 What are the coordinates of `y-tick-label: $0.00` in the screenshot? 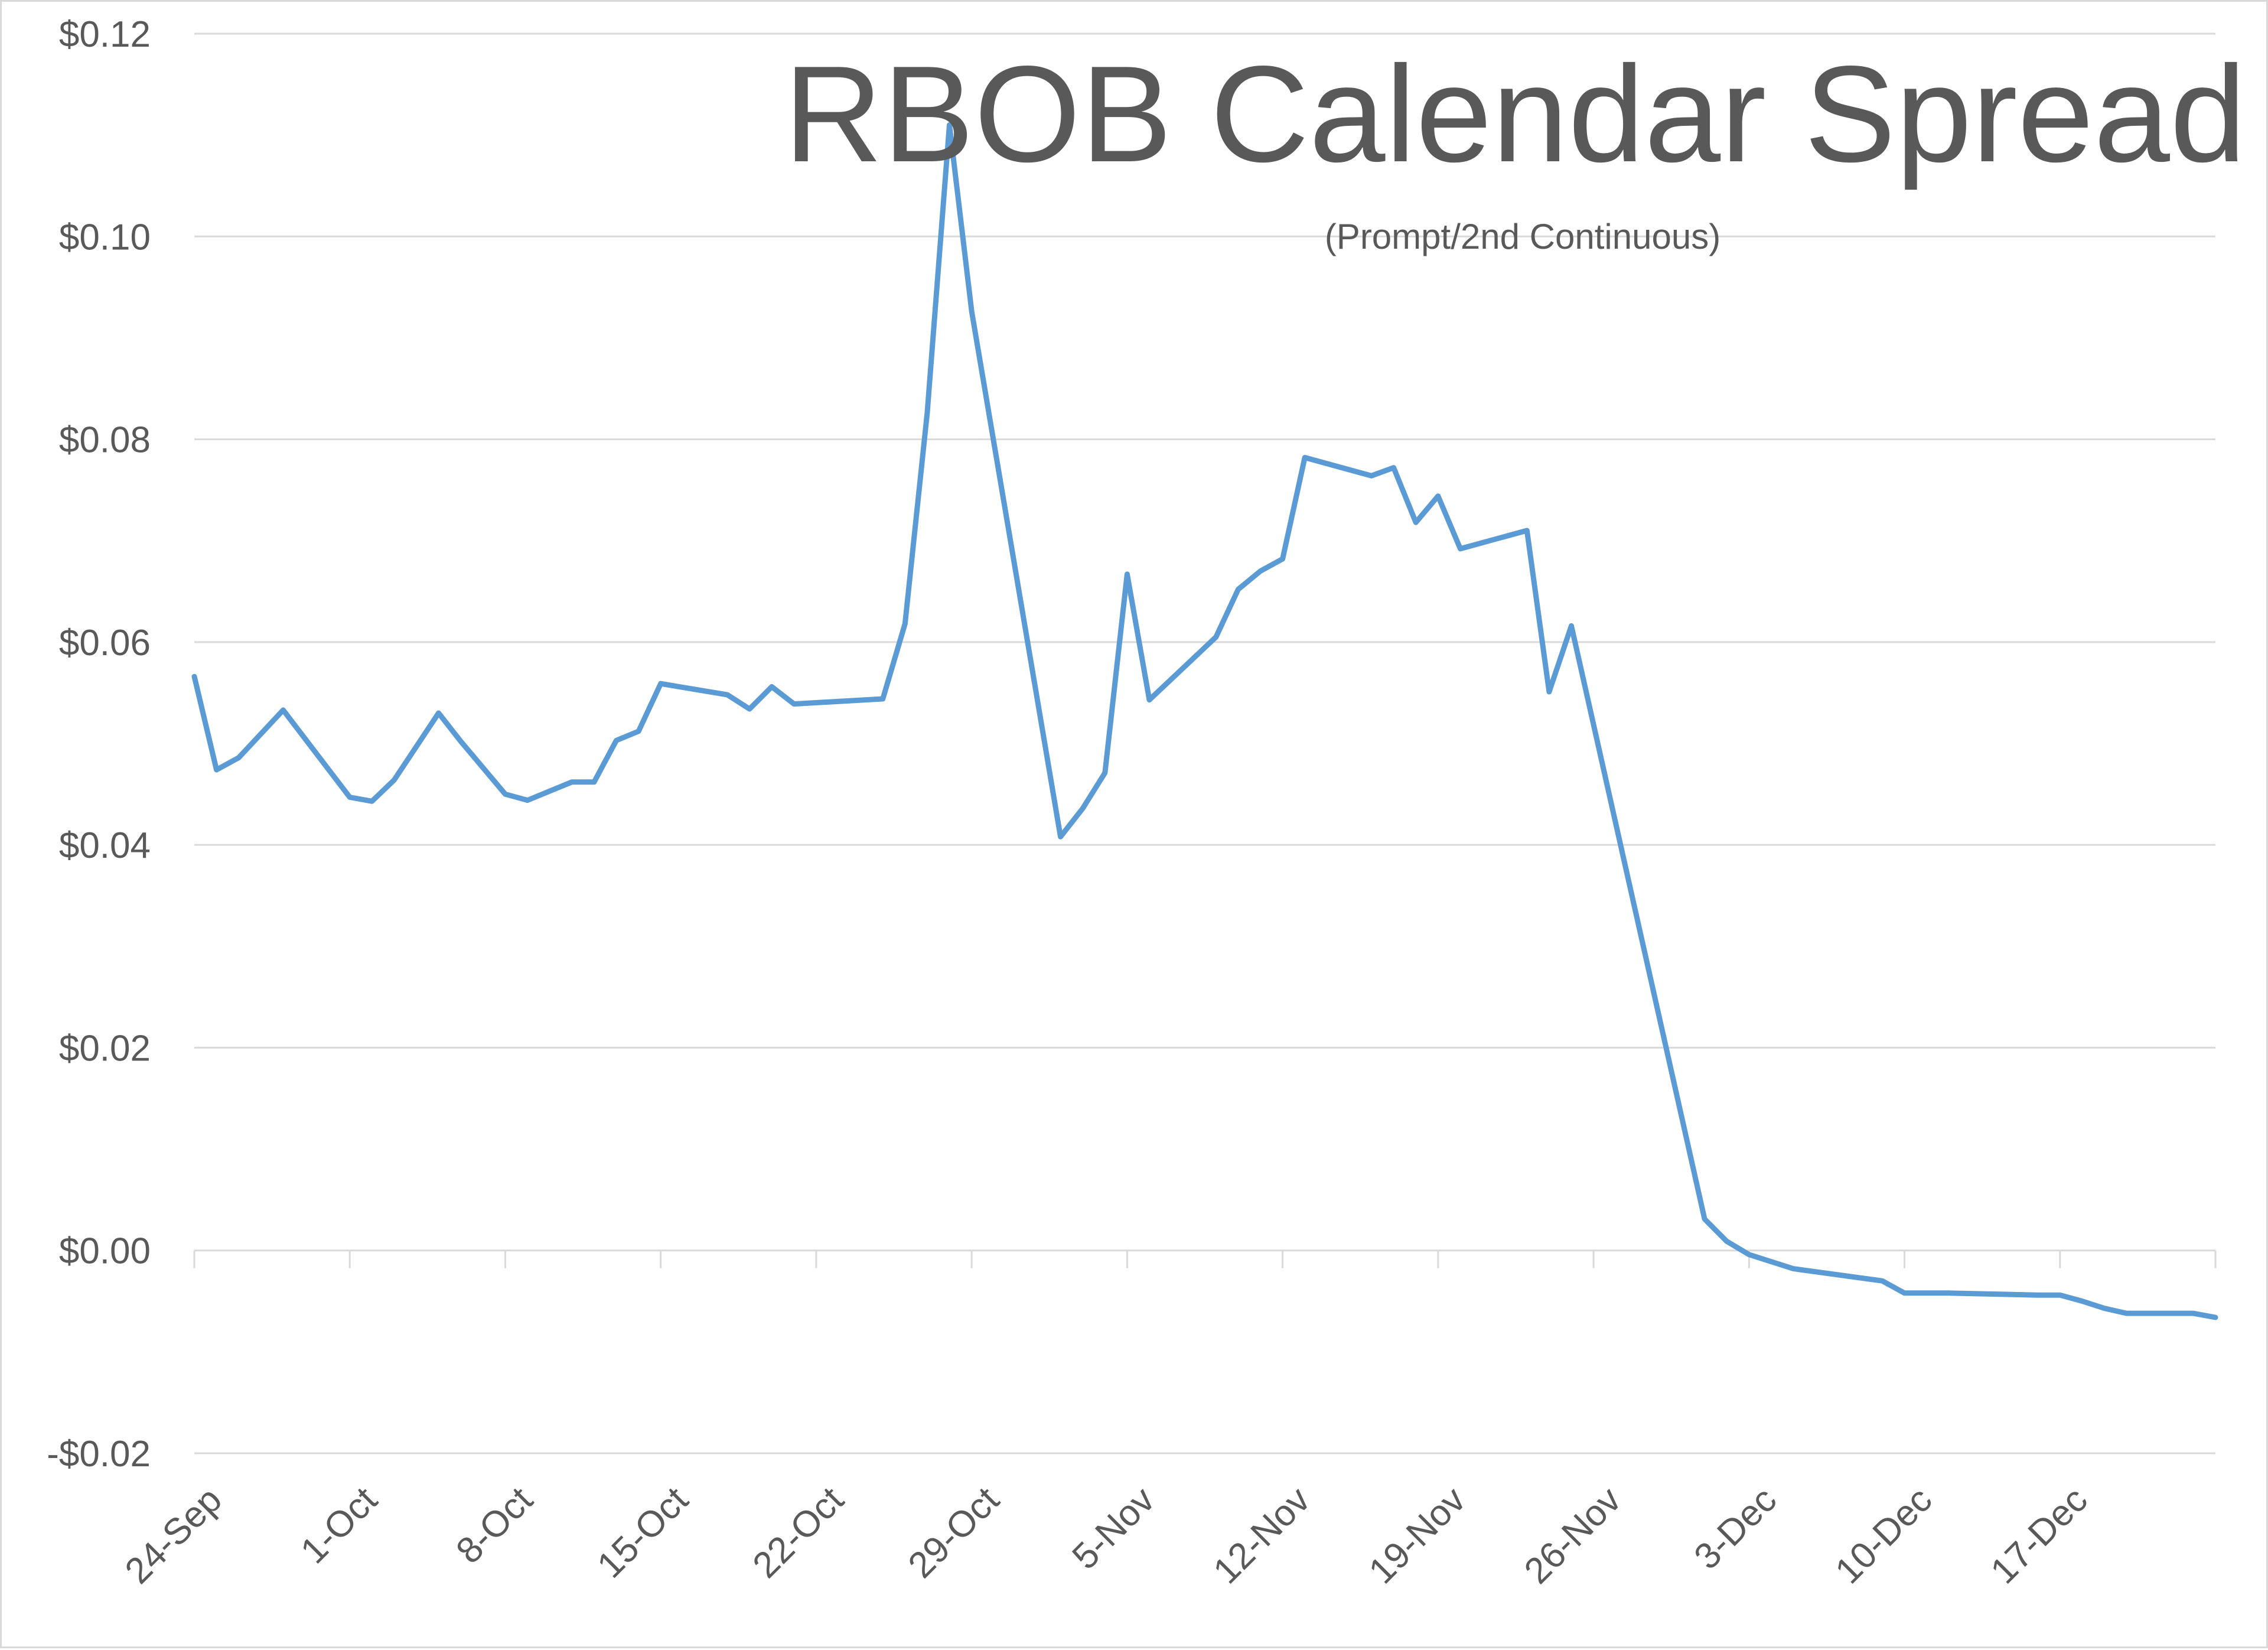 It's located at (105, 1251).